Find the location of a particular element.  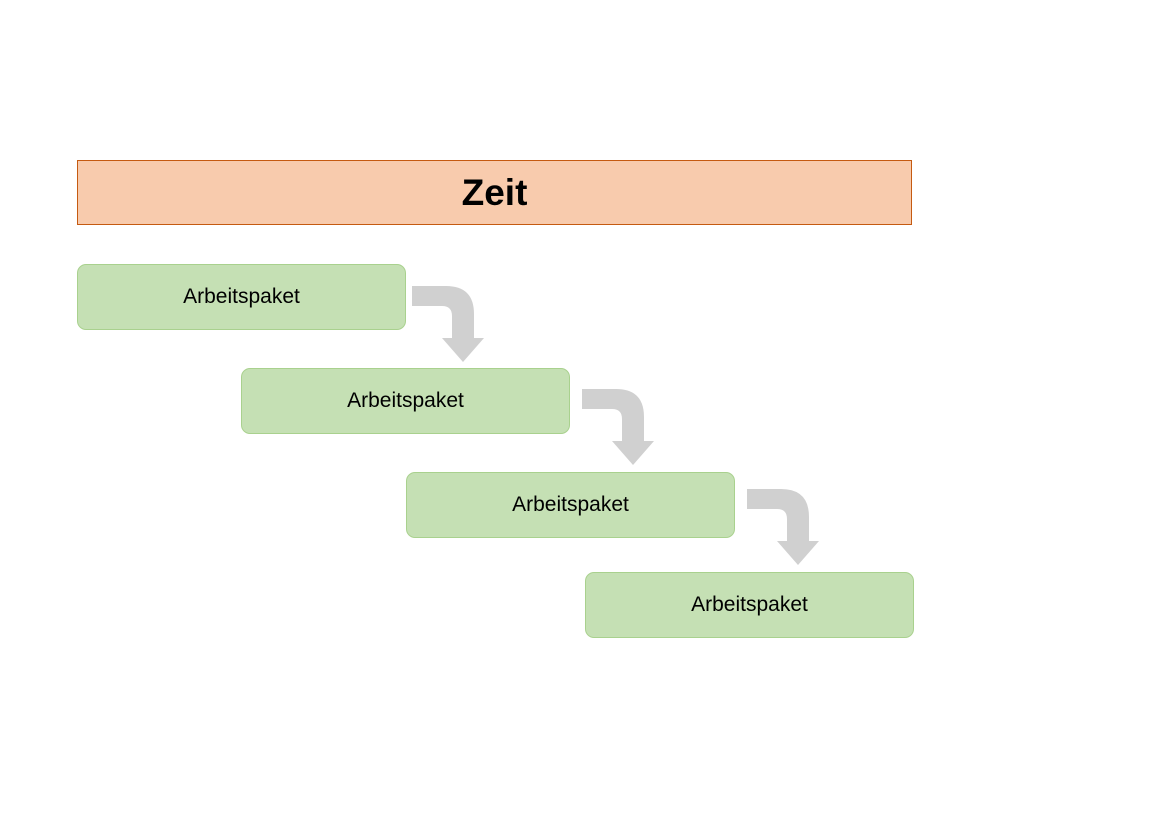

time-header-label: Zeit is located at coordinates (494, 192).